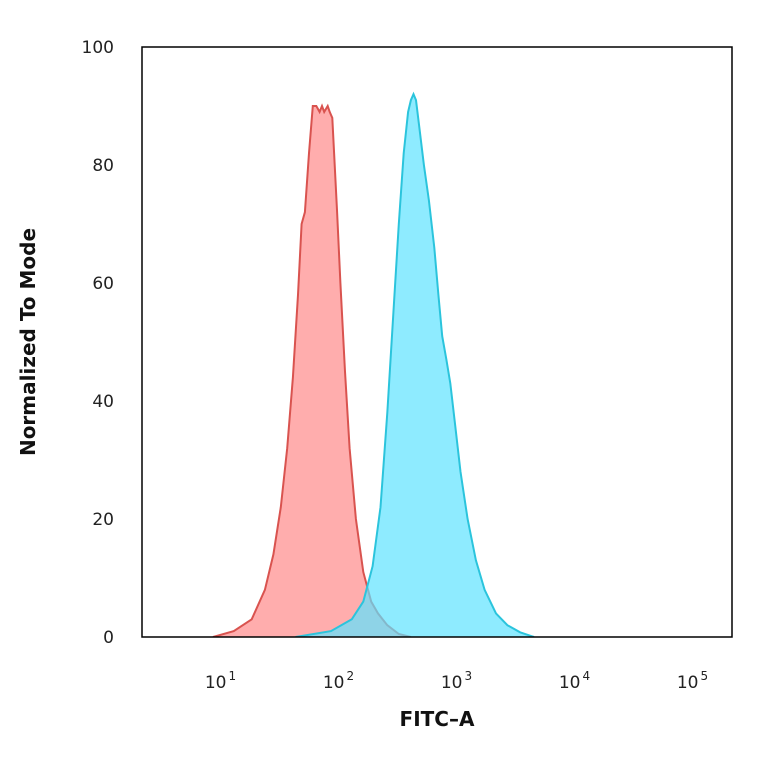  I want to click on y-tick-label: 60, so click(103, 284).